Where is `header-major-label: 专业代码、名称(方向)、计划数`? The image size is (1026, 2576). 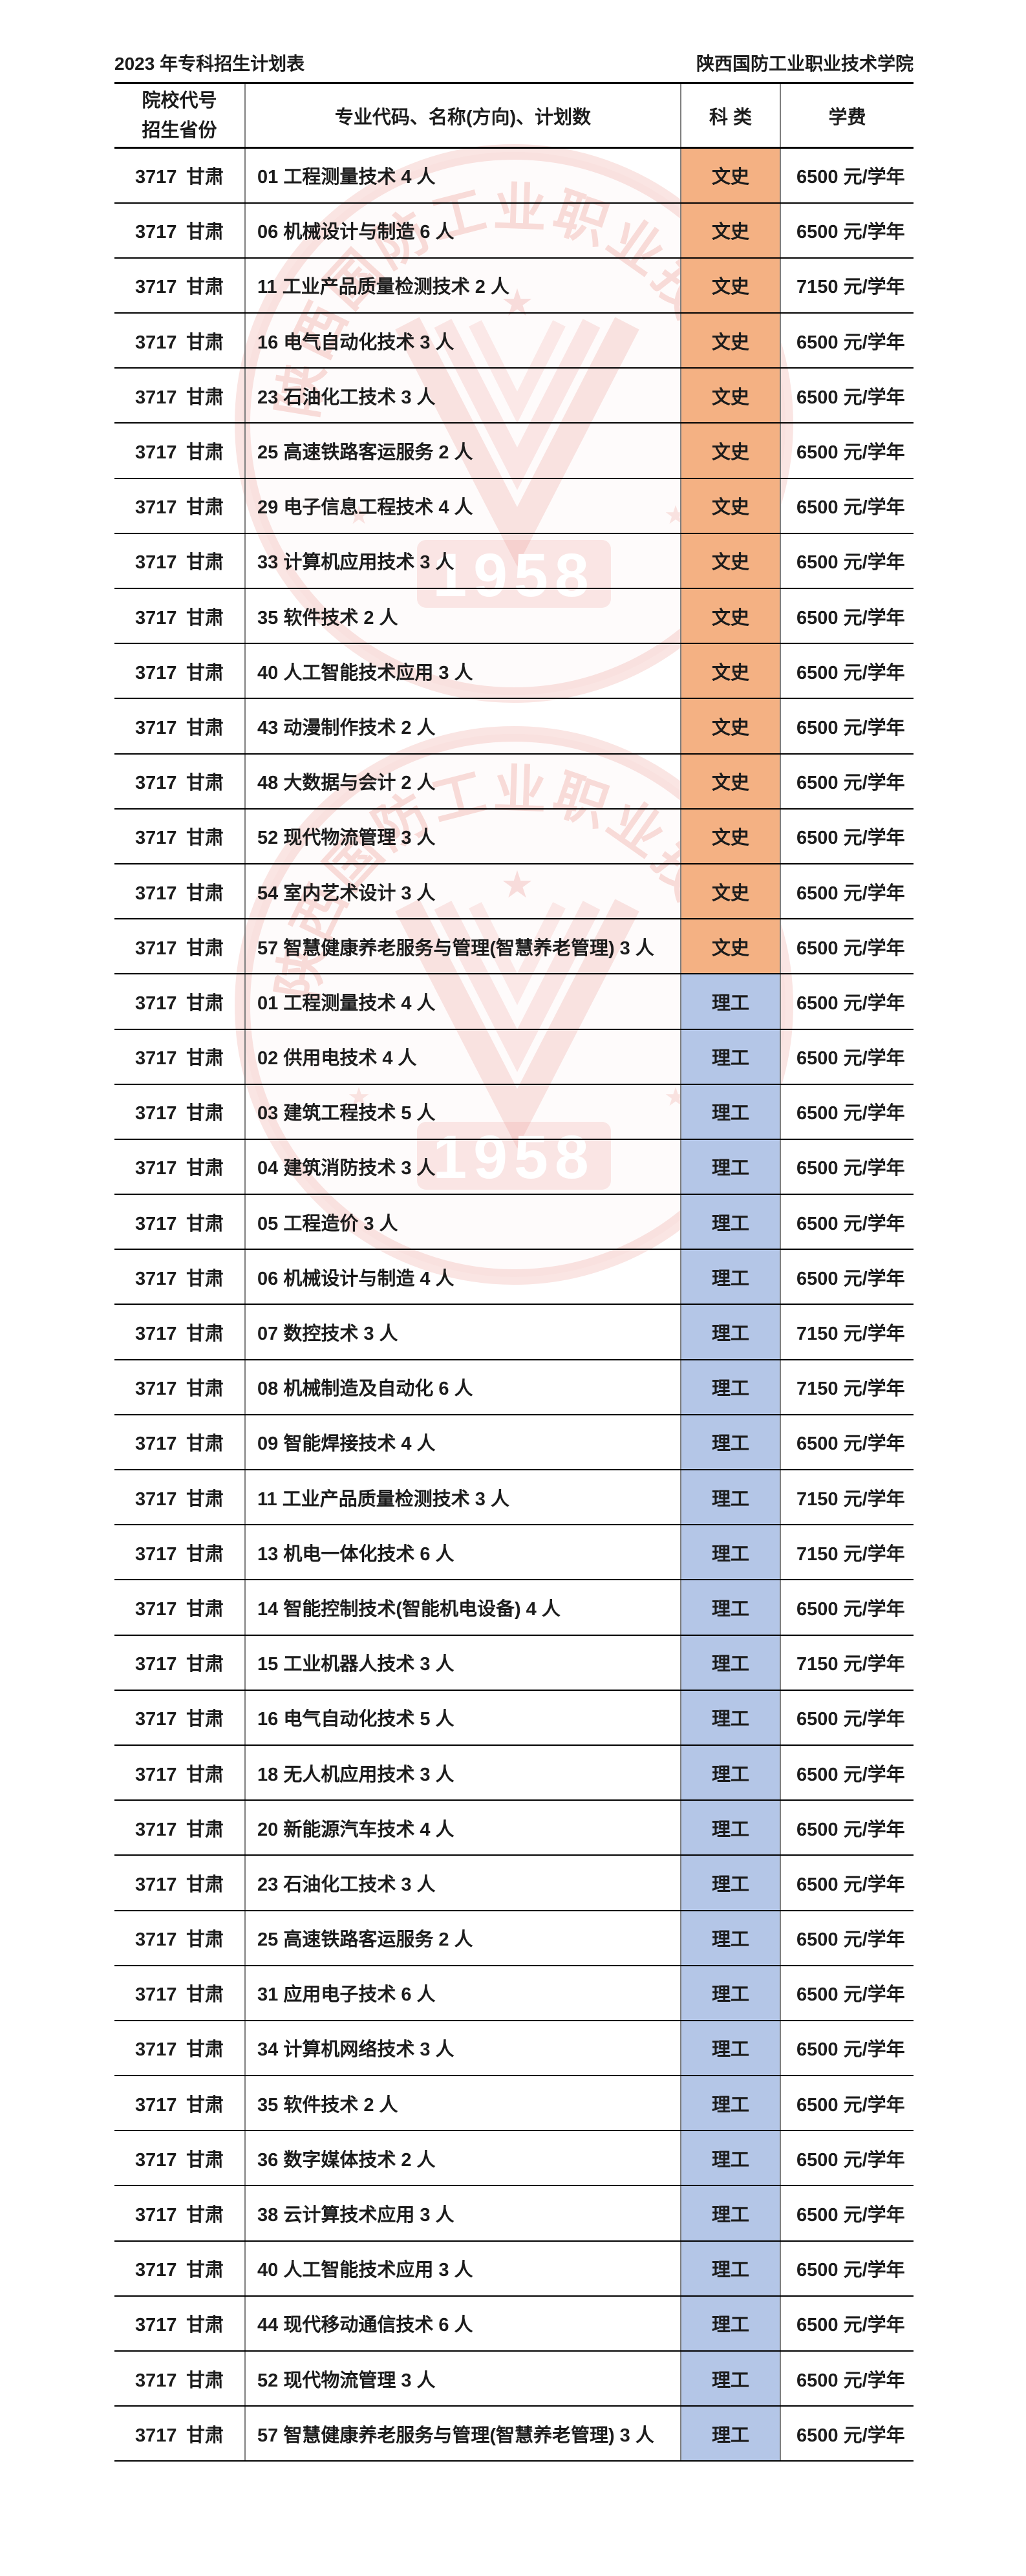 header-major-label: 专业代码、名称(方向)、计划数 is located at coordinates (462, 116).